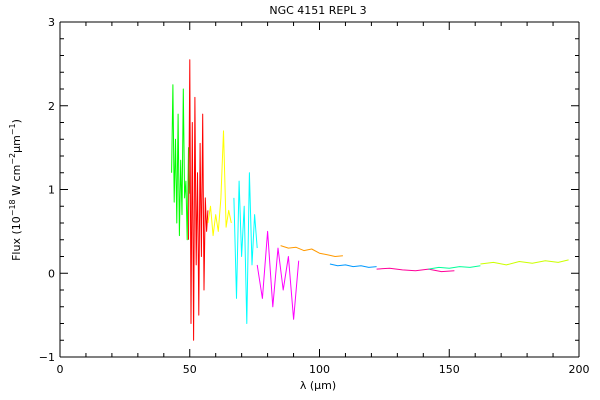 The width and height of the screenshot is (600, 400). What do you see at coordinates (51, 106) in the screenshot?
I see `y-tick-label: 2` at bounding box center [51, 106].